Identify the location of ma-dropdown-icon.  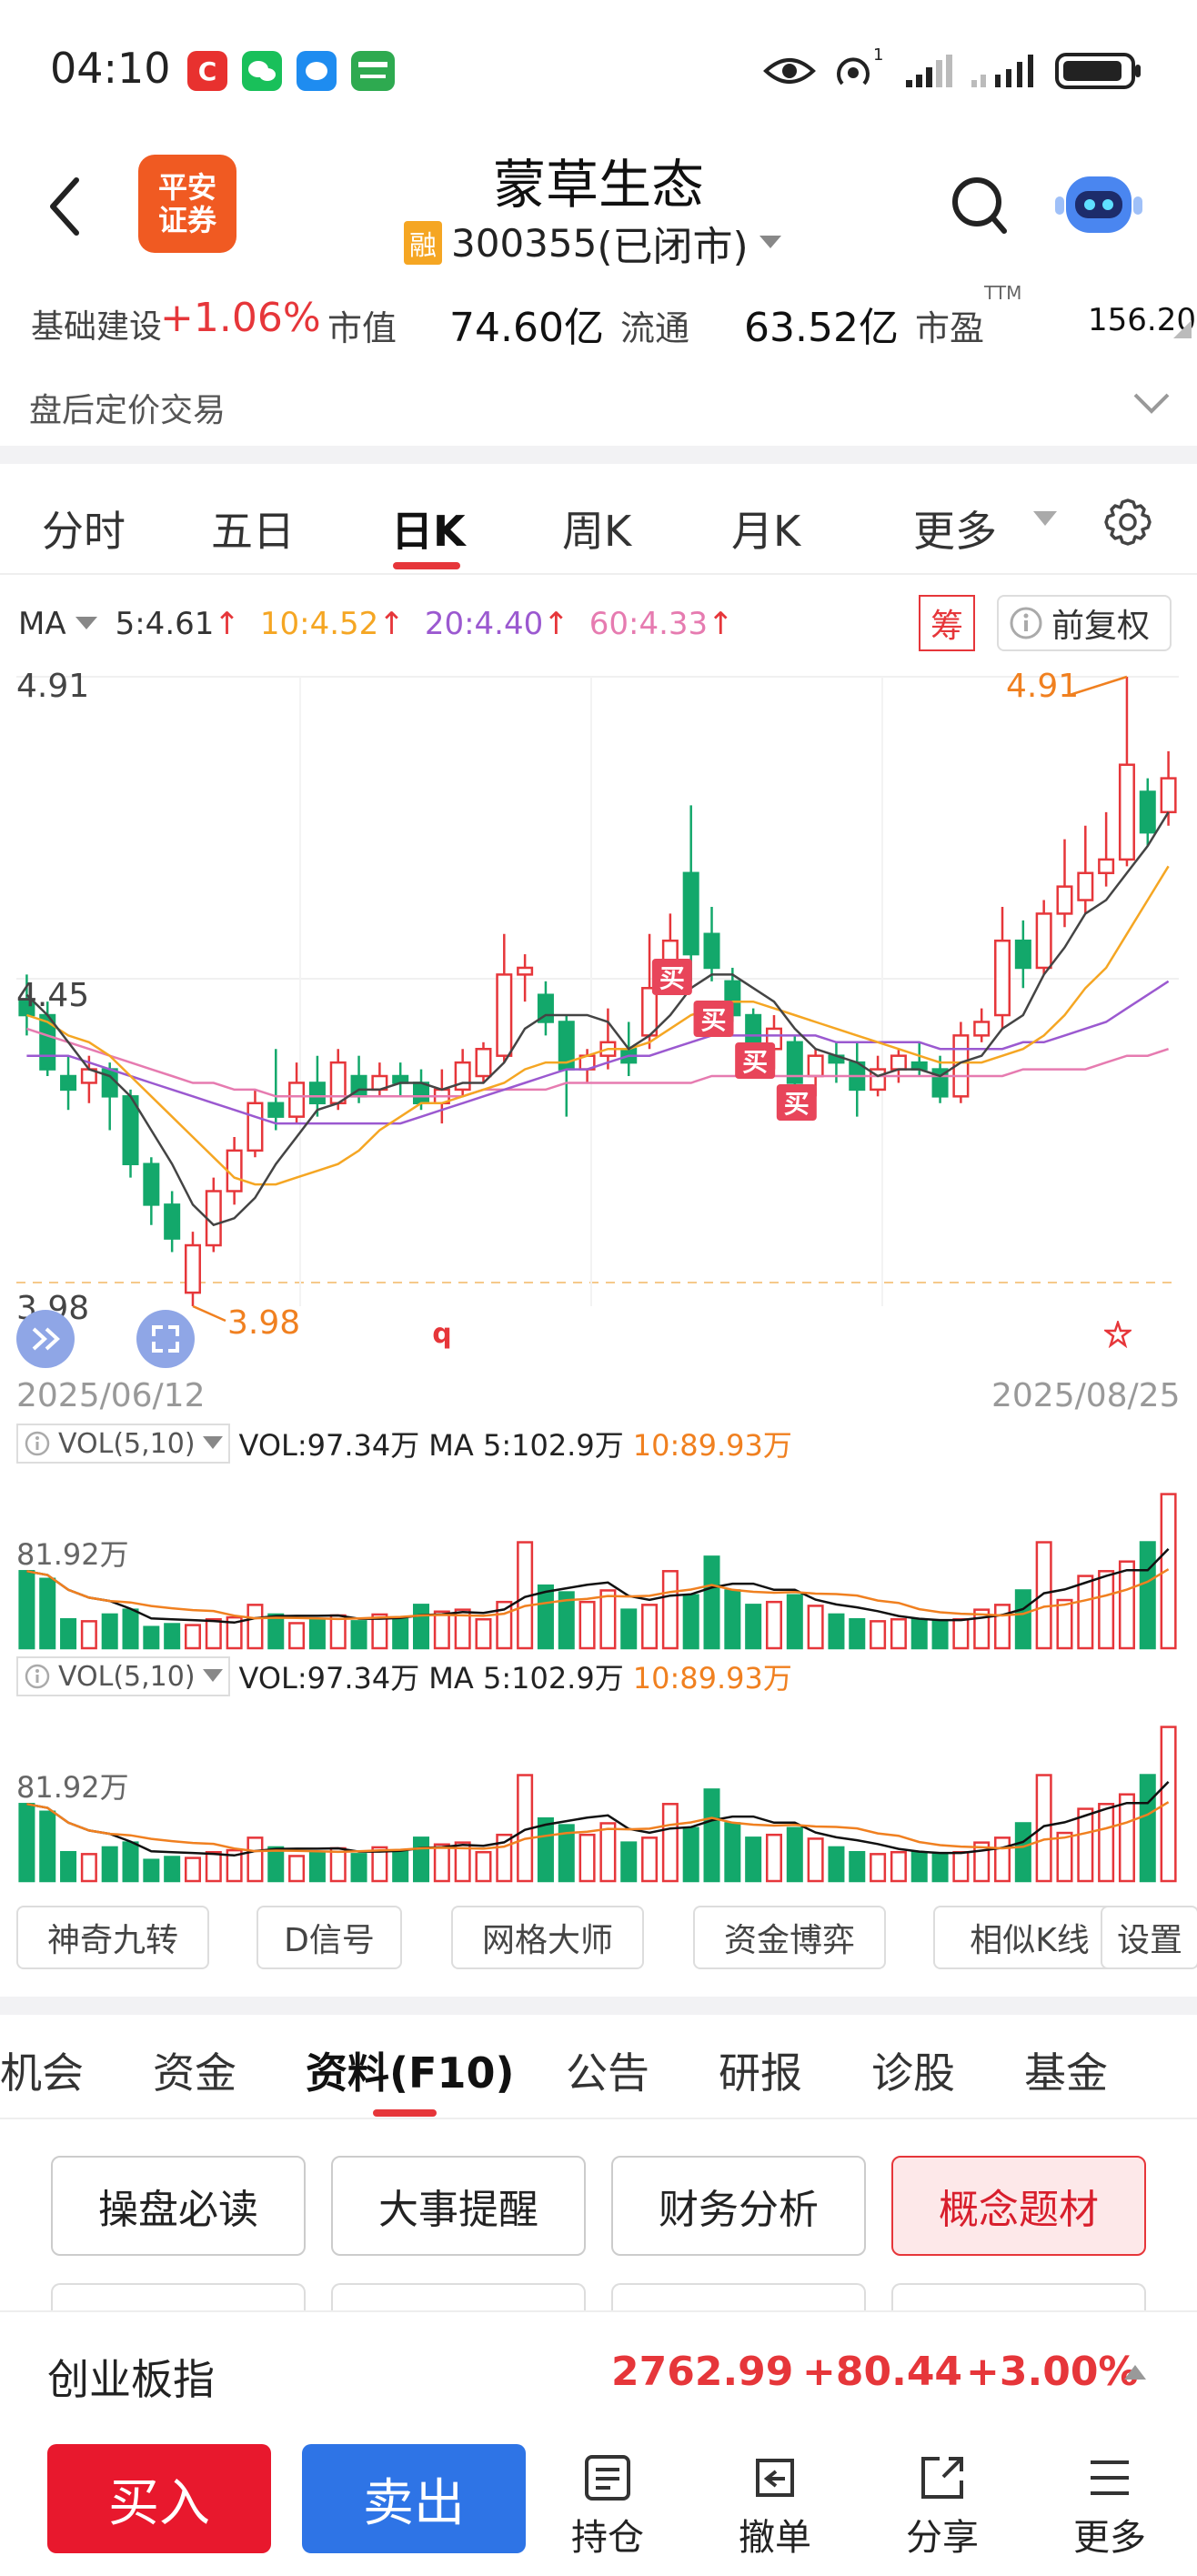
(86, 624).